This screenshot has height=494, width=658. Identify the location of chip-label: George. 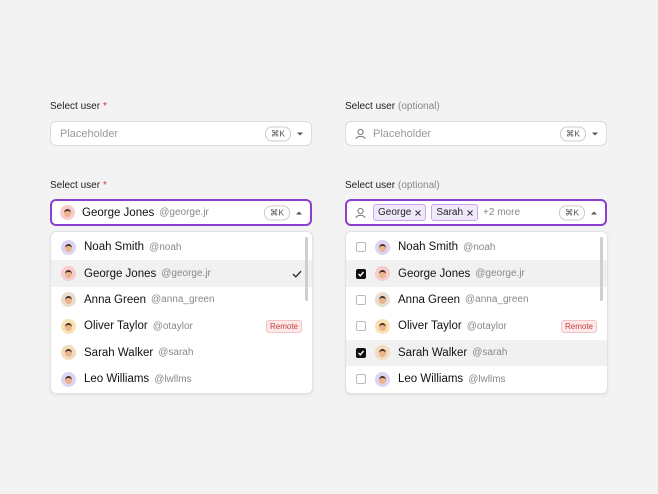
(395, 212).